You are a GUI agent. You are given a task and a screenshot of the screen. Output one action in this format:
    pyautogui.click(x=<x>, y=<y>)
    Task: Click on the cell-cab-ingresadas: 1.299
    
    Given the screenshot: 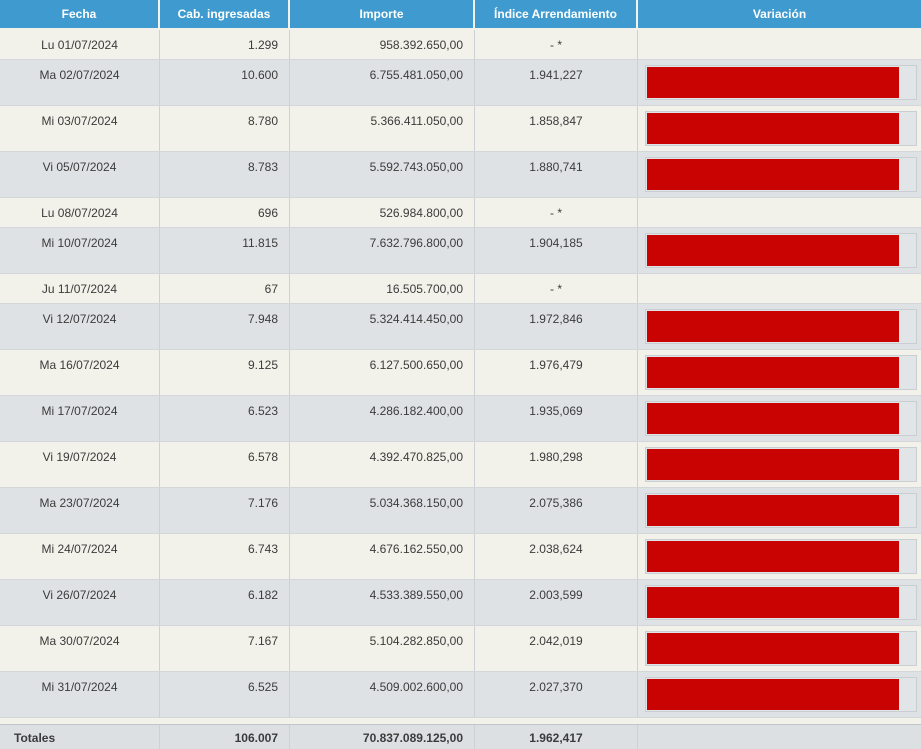 What is the action you would take?
    pyautogui.click(x=225, y=44)
    